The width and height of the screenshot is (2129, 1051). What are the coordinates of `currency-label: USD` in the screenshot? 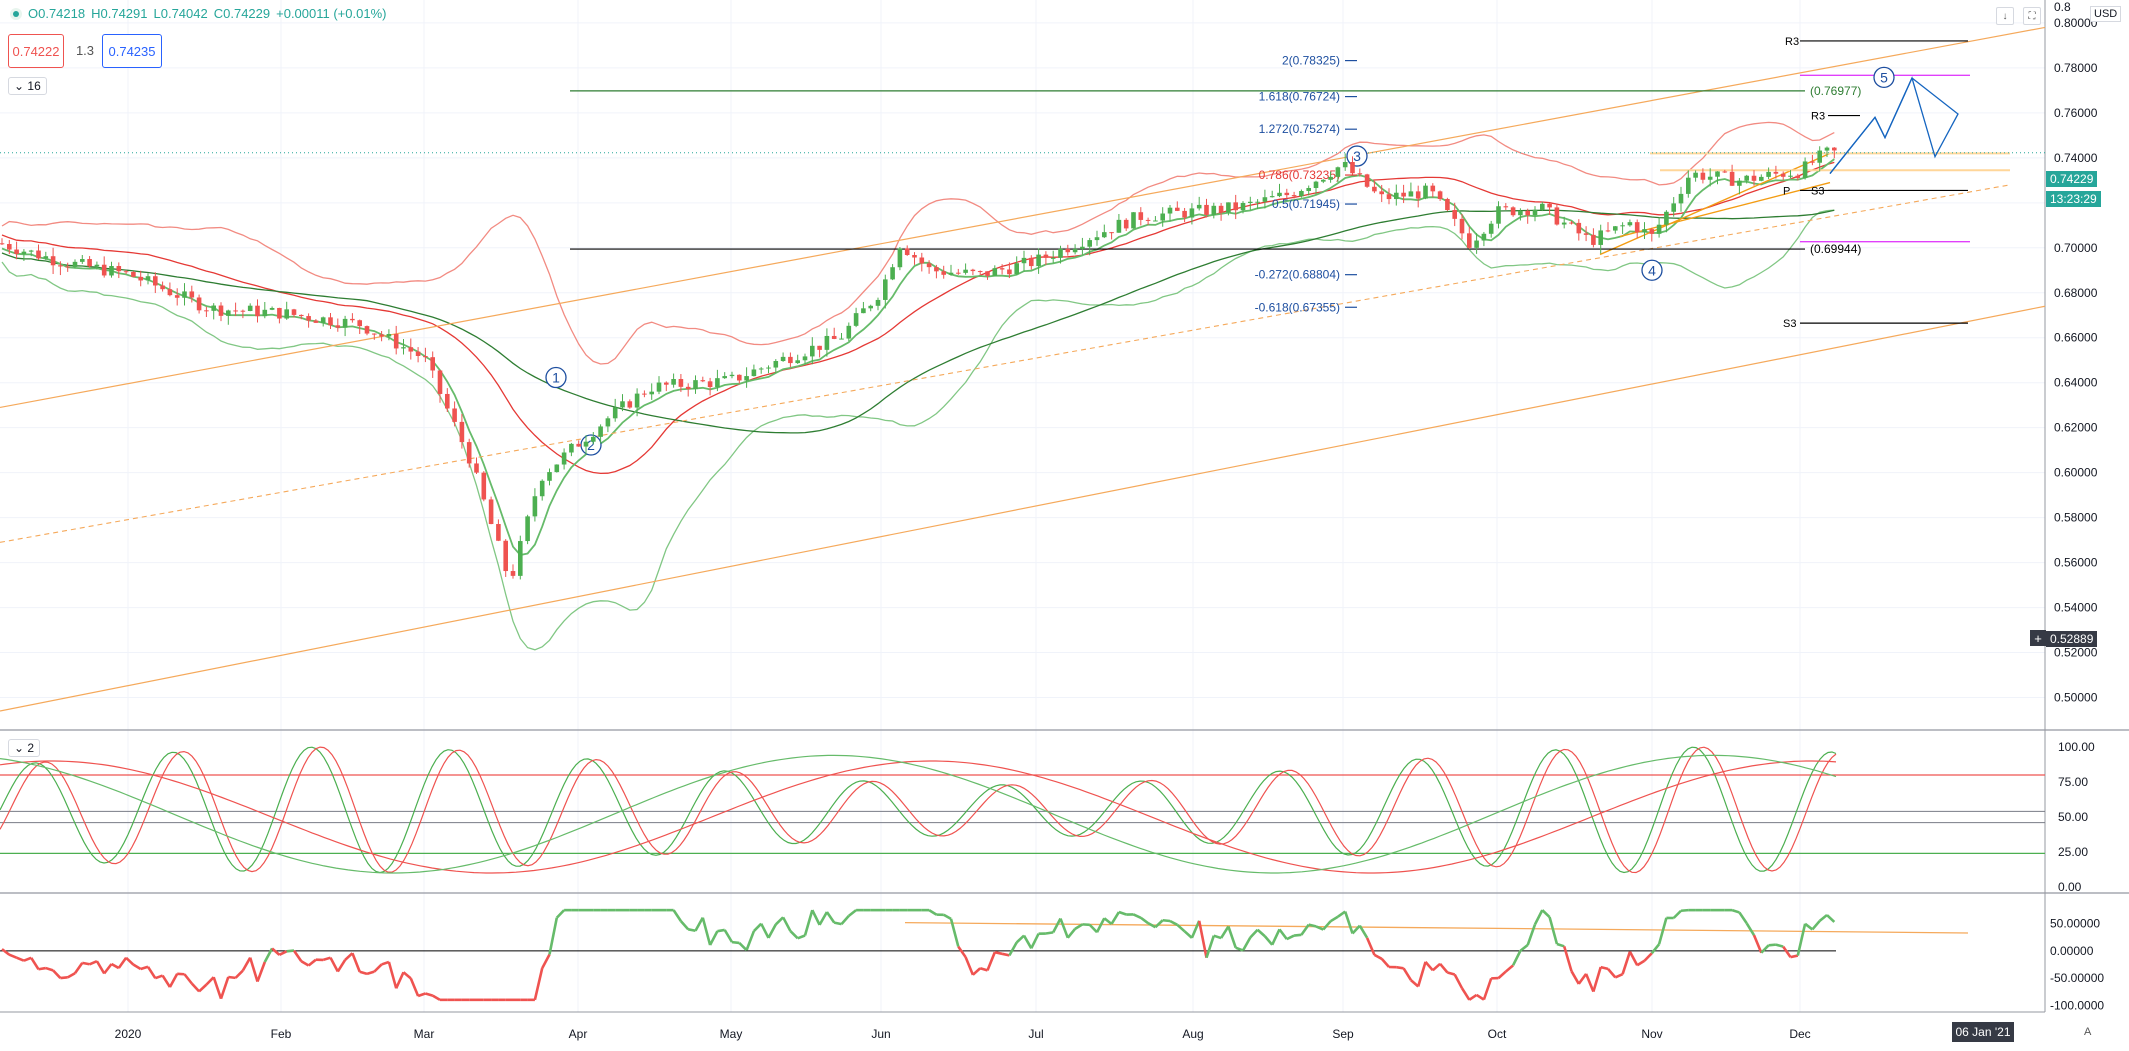 It's located at (2106, 14).